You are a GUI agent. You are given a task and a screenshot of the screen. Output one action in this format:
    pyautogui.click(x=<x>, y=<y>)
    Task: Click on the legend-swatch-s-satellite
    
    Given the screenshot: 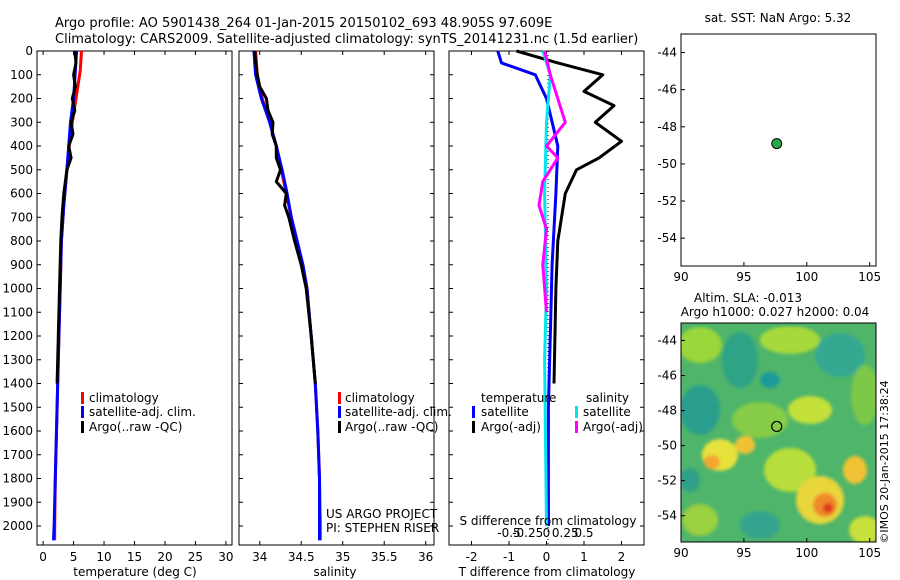 What is the action you would take?
    pyautogui.click(x=576, y=412)
    